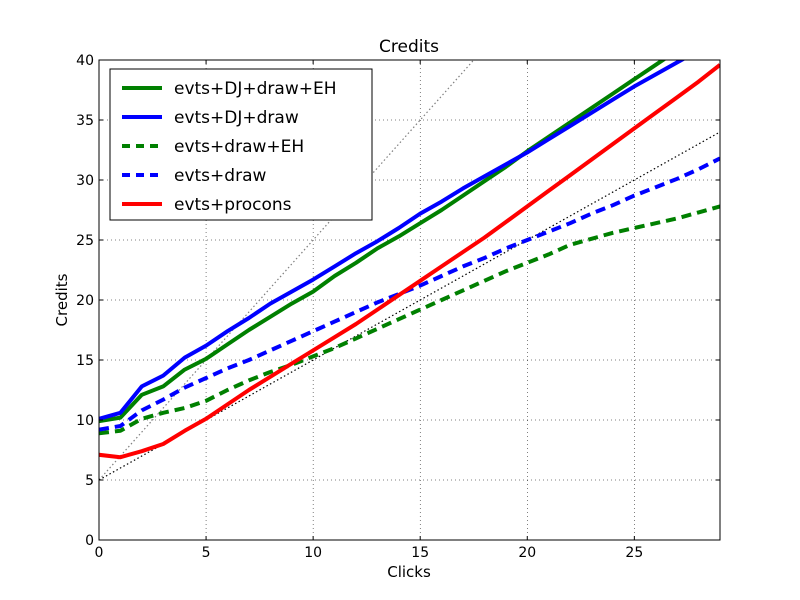  Describe the element at coordinates (527, 553) in the screenshot. I see `x-tick-label: 20` at that location.